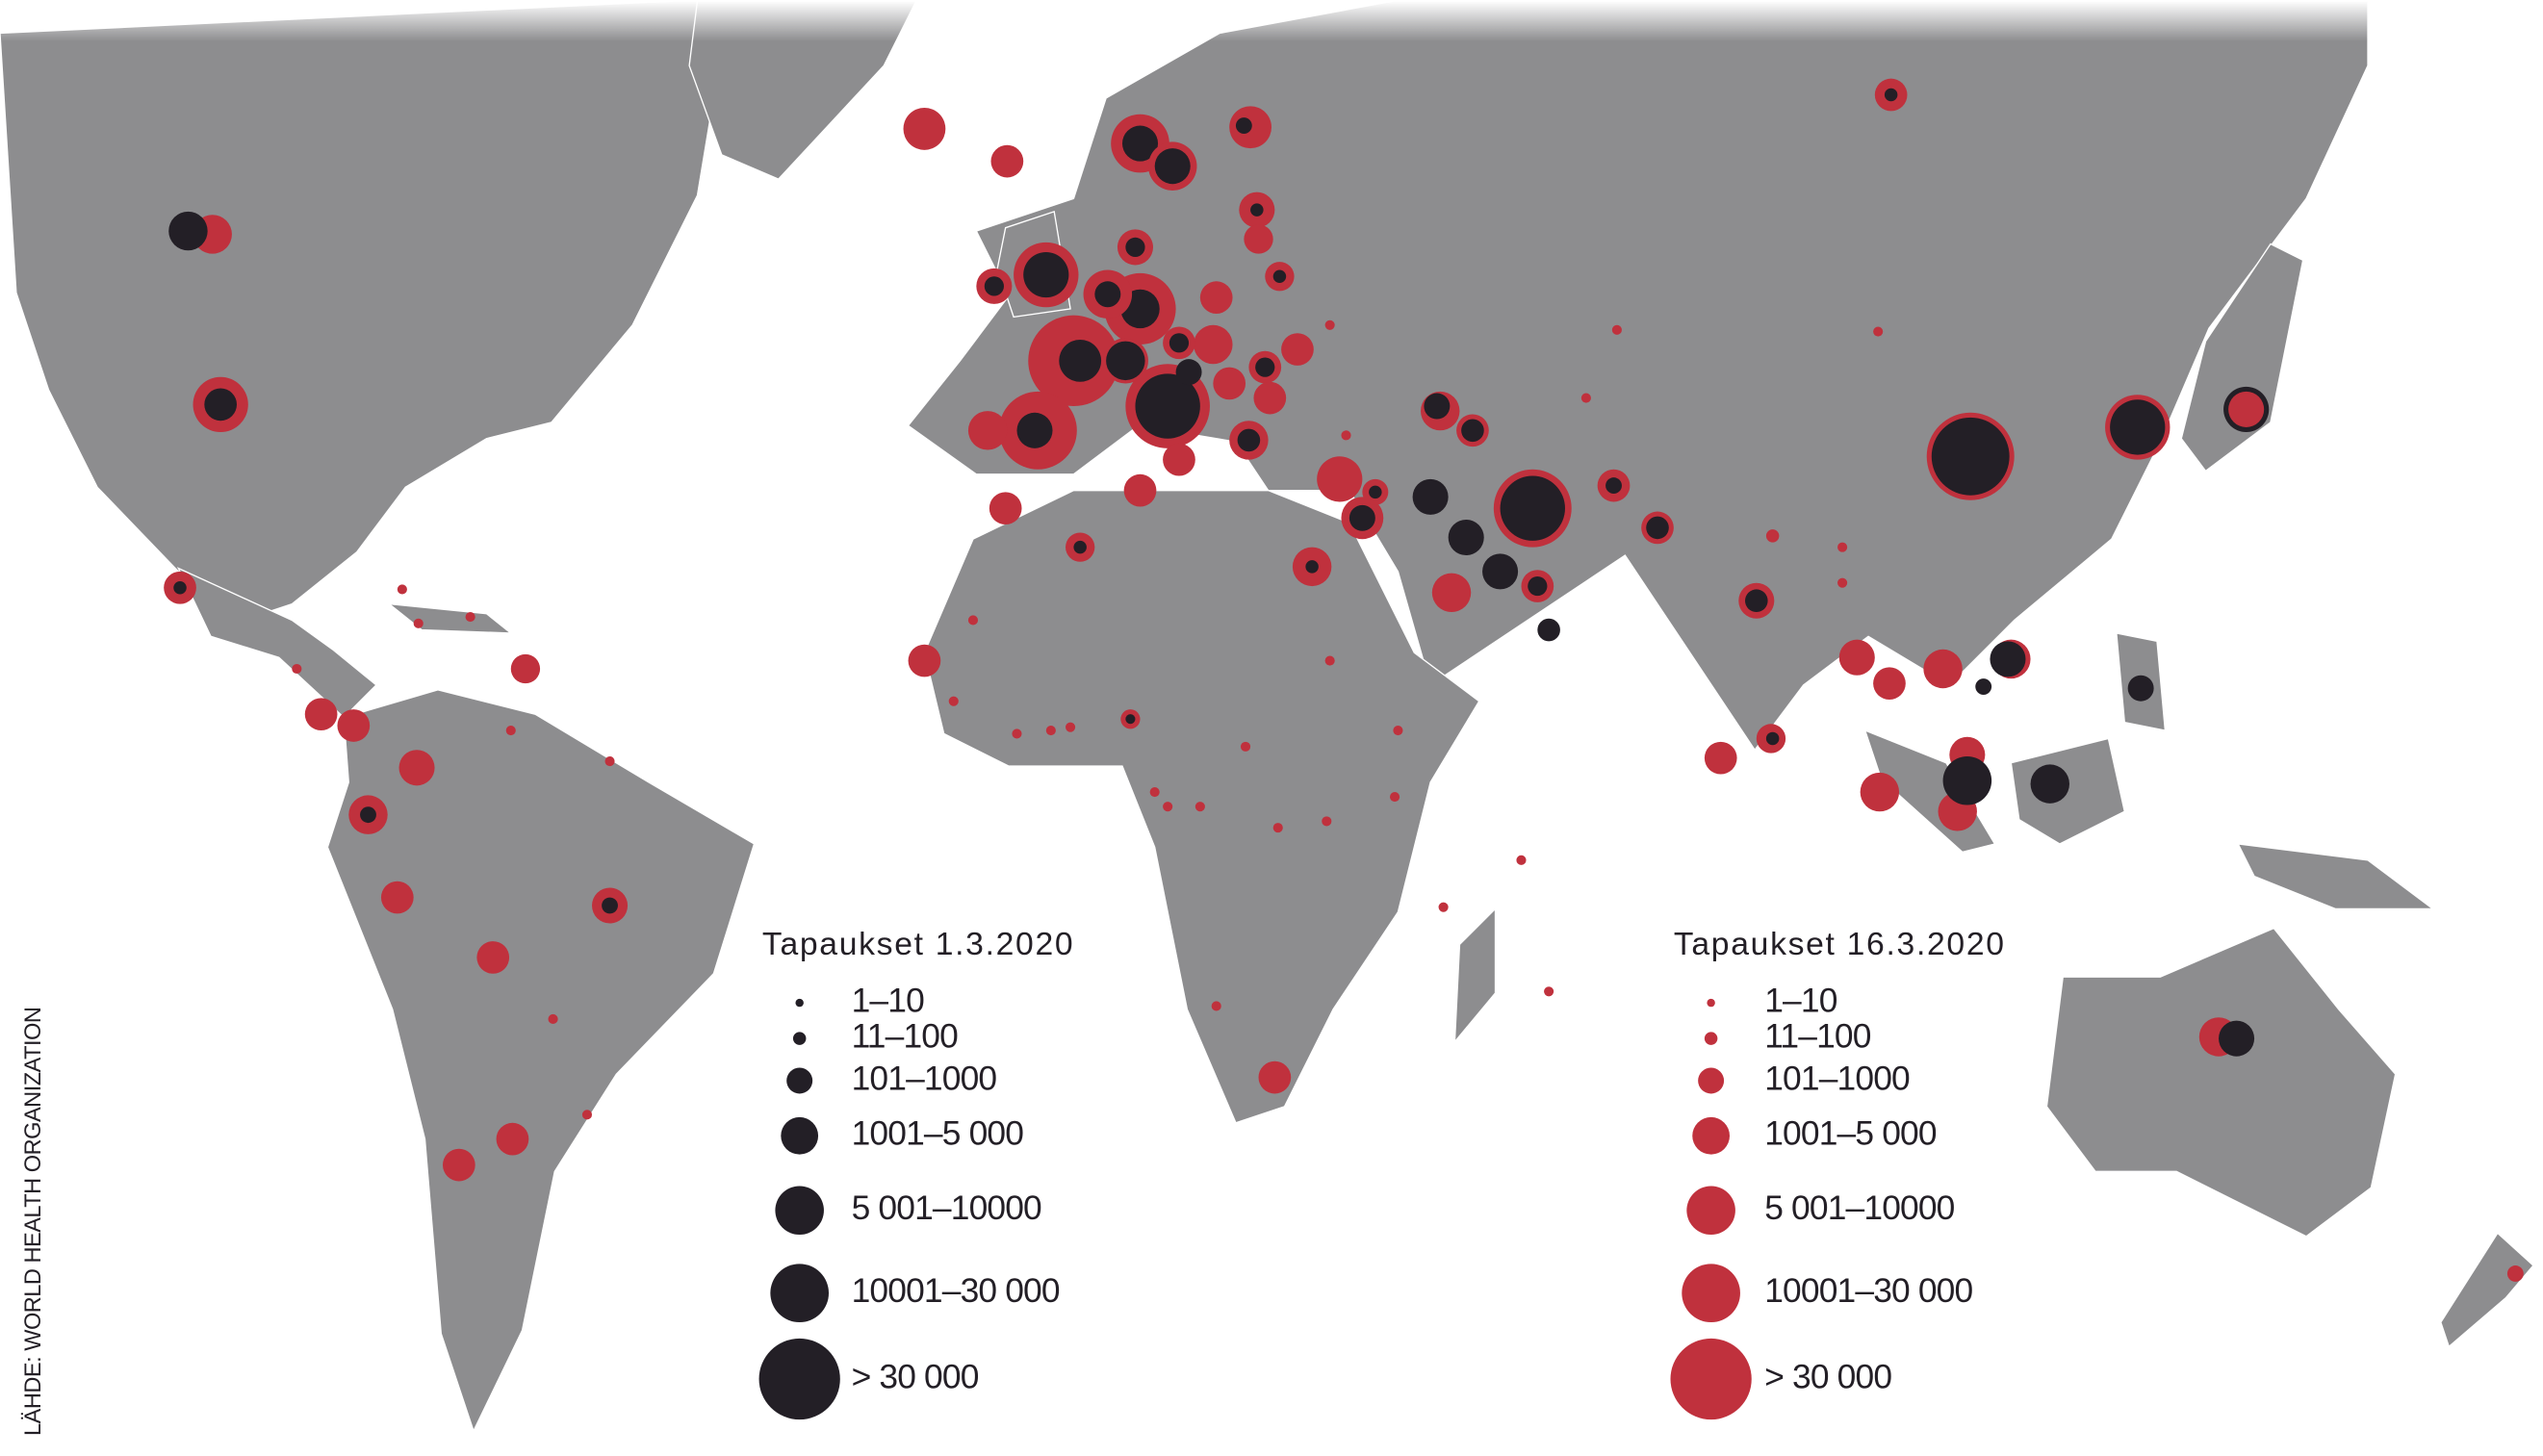 The width and height of the screenshot is (2543, 1456). I want to click on top-fade, so click(1271, 21).